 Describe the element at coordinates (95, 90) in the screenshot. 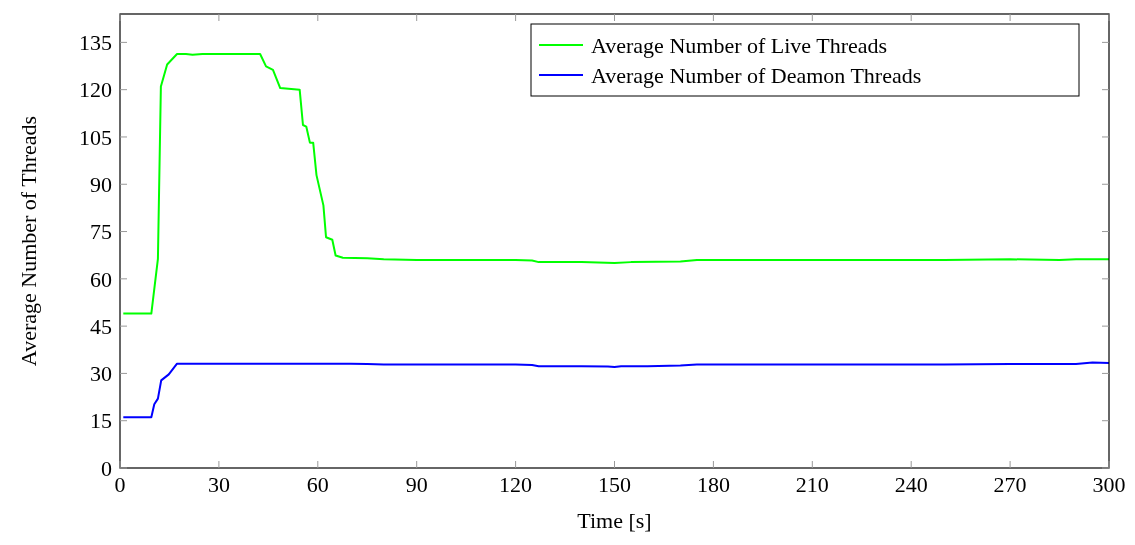

I see `y-tick-label: 120` at that location.